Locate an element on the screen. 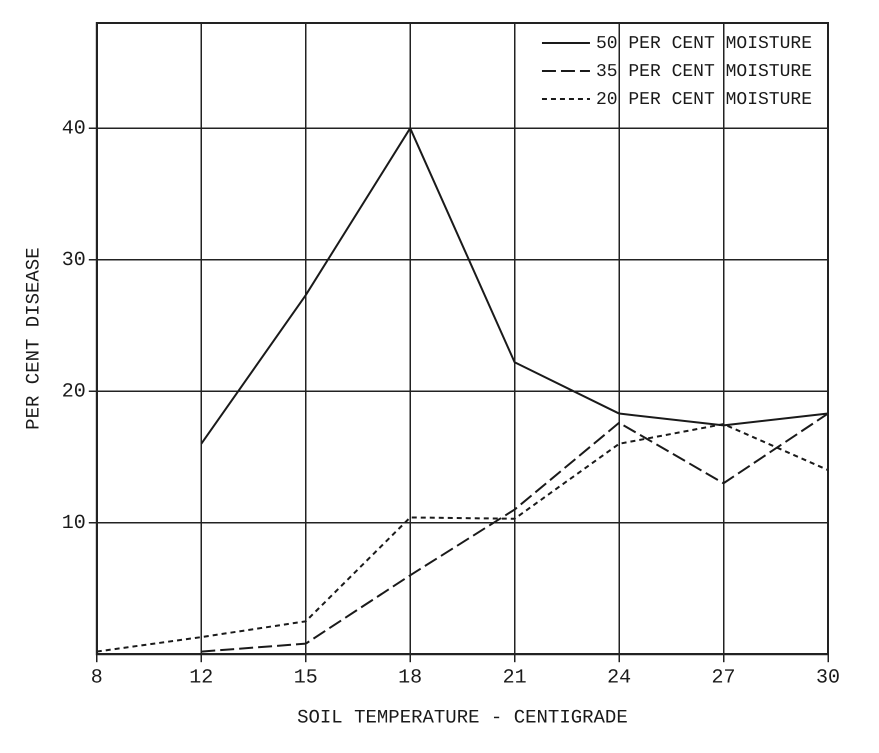 The width and height of the screenshot is (879, 753). y-tick-label: 30 is located at coordinates (74, 260).